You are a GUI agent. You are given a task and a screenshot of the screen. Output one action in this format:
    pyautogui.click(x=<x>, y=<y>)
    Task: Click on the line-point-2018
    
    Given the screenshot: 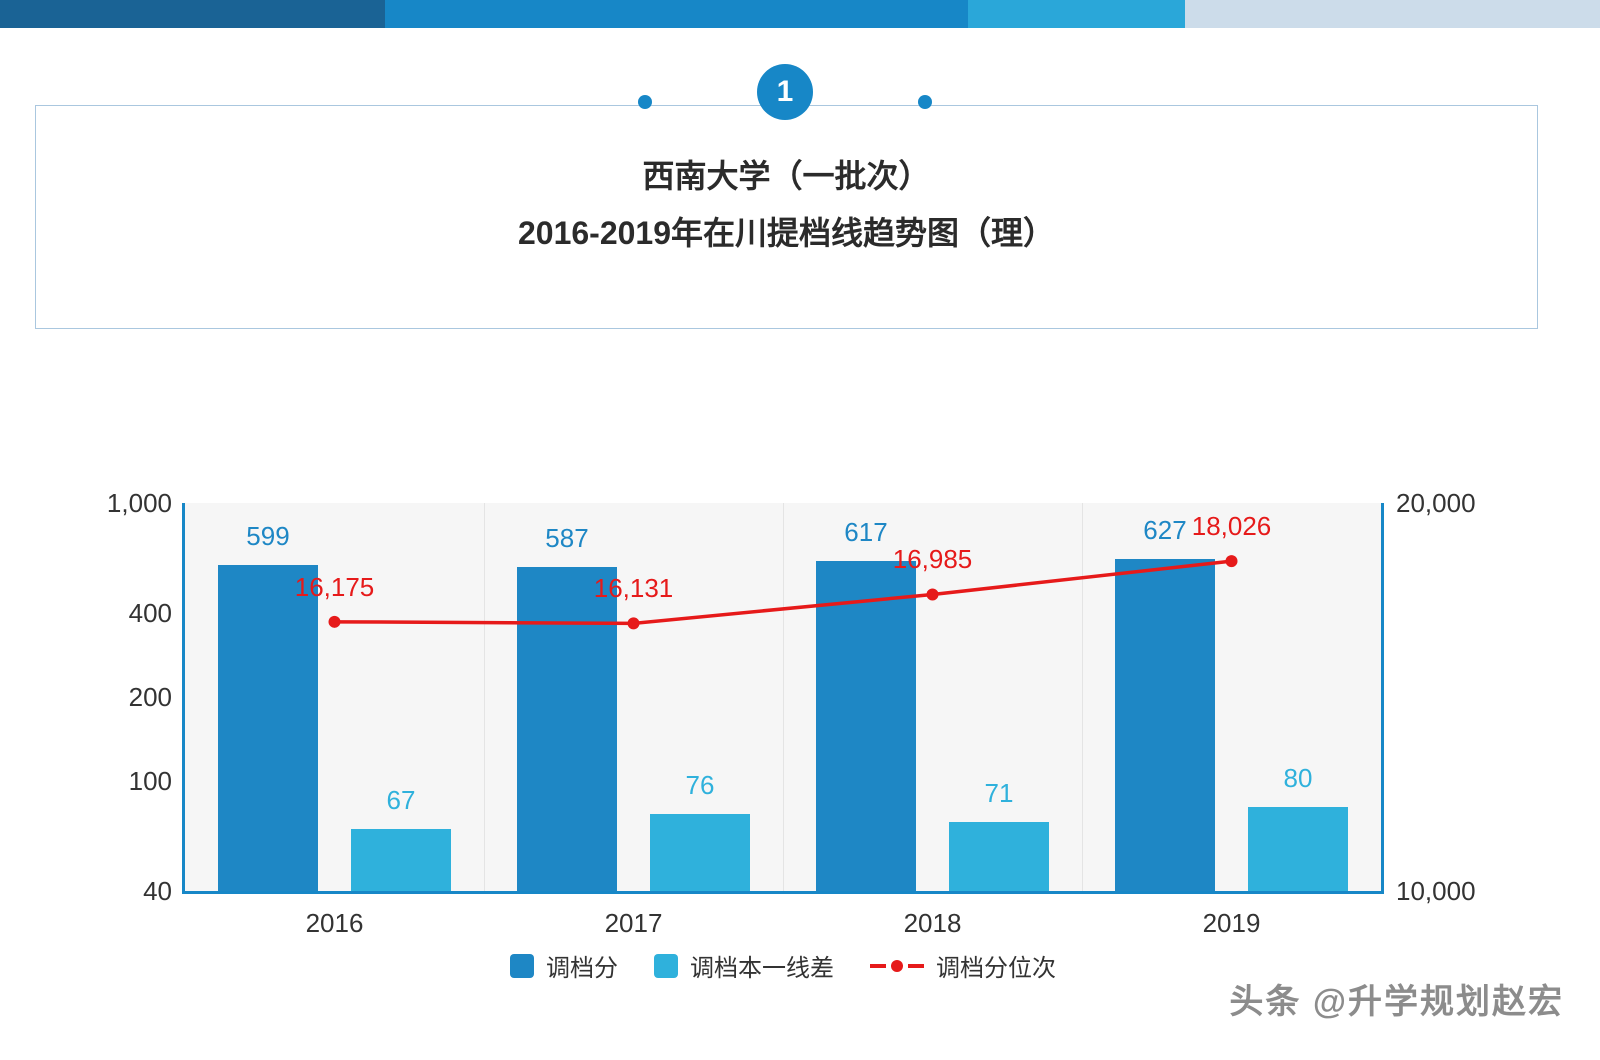 What is the action you would take?
    pyautogui.click(x=932, y=594)
    